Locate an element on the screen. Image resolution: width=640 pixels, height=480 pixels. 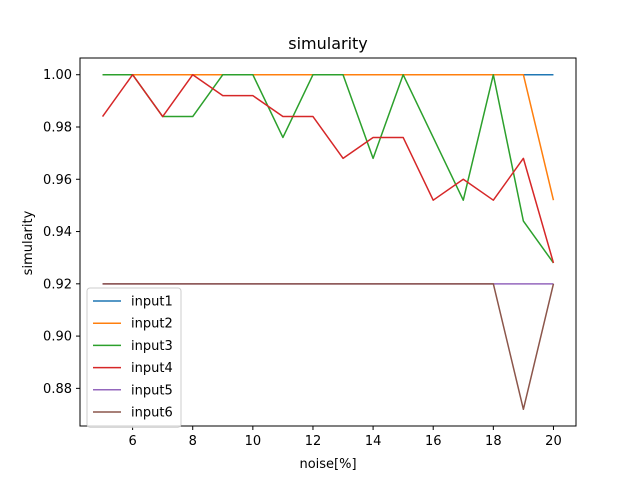
y-tick-label: 0.98 is located at coordinates (57, 128).